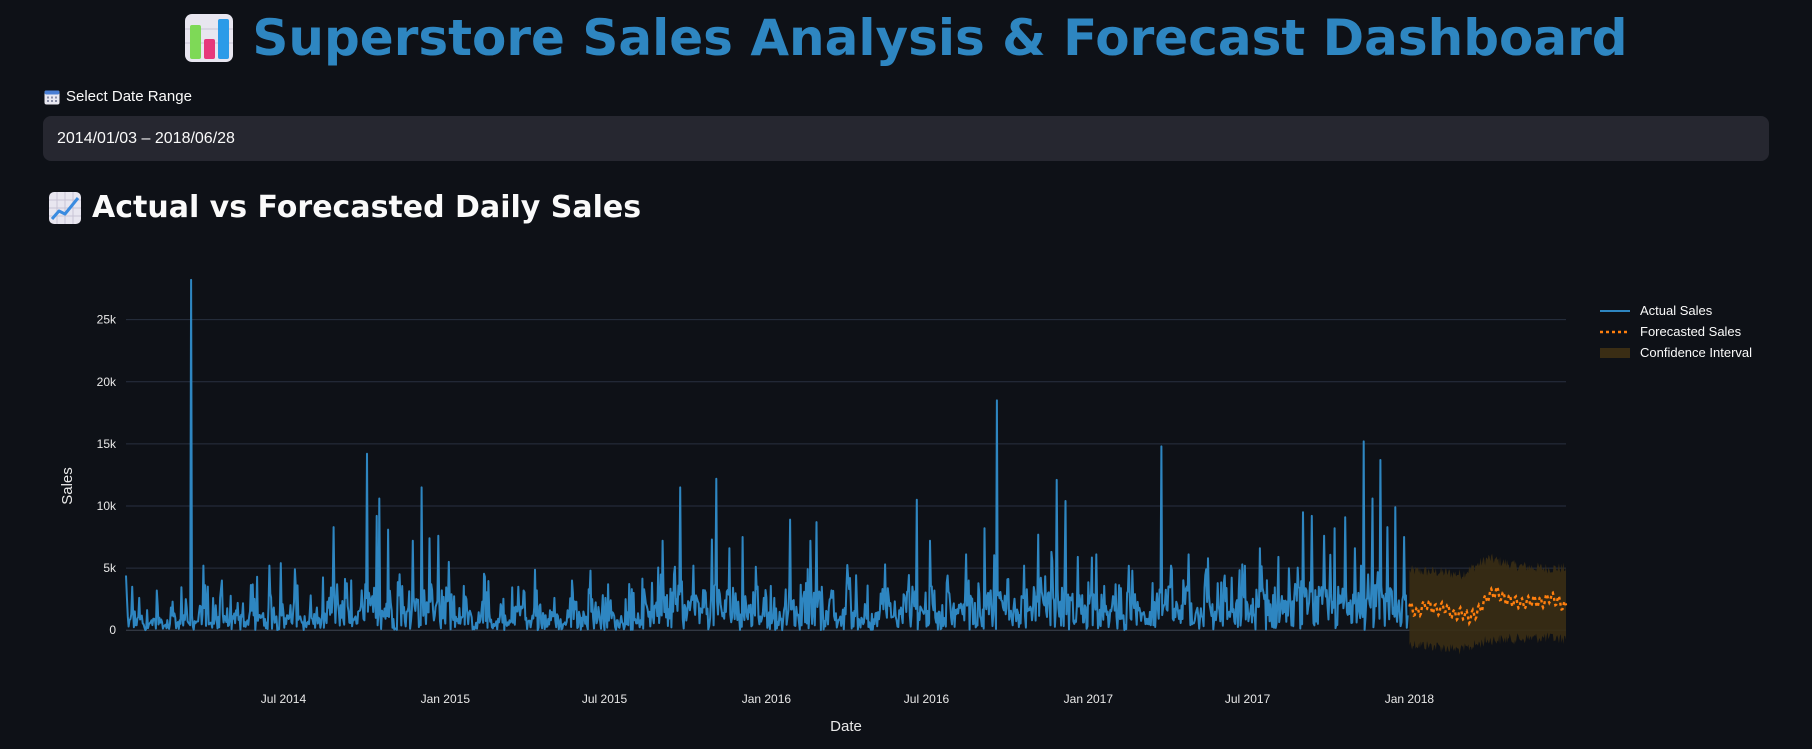 The image size is (1812, 749). Describe the element at coordinates (1089, 699) in the screenshot. I see `x-tick-label: Jan 2017` at that location.